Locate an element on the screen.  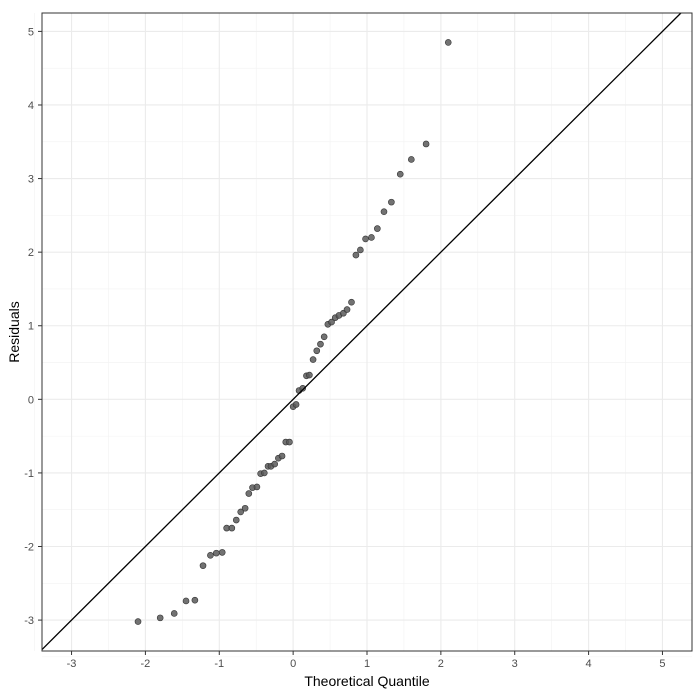
x-axis-title: Theoretical Quantile is located at coordinates (367, 681).